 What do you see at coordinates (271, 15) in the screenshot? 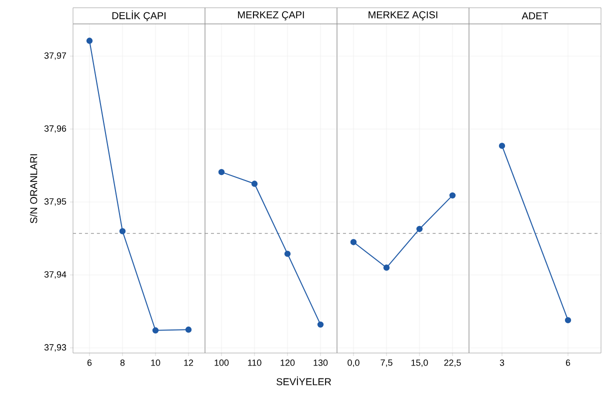
I see `chart-title: MERKEZ ÇAPI` at bounding box center [271, 15].